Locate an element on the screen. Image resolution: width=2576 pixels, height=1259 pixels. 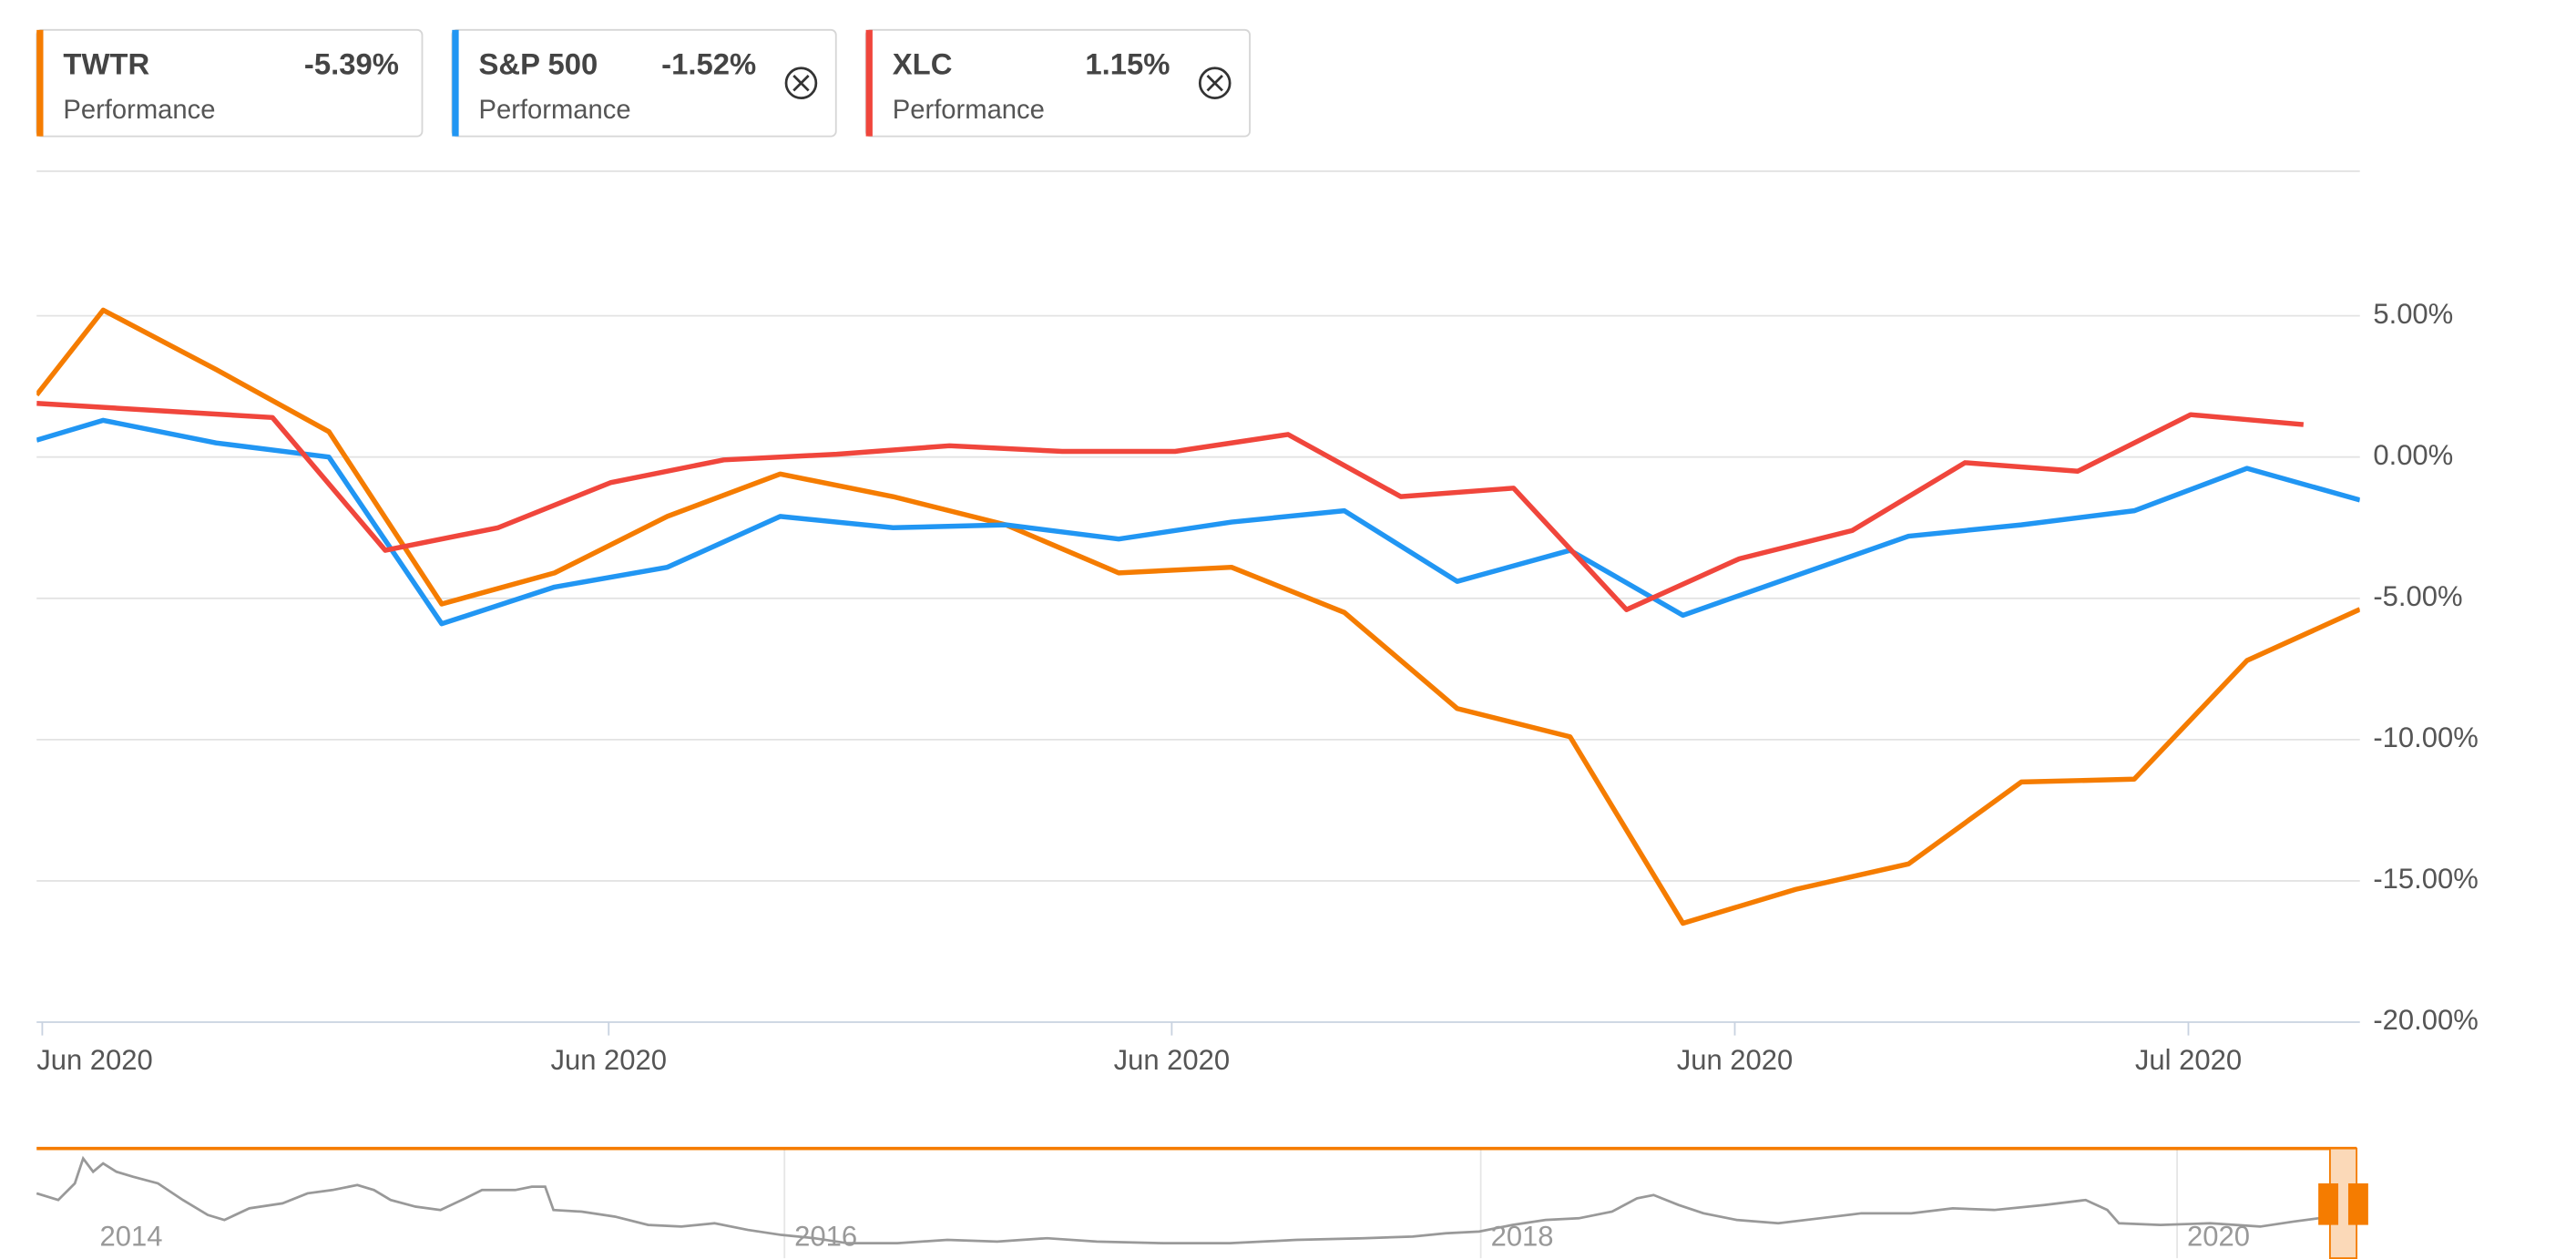
navigator-label: 2020 is located at coordinates (2218, 1236).